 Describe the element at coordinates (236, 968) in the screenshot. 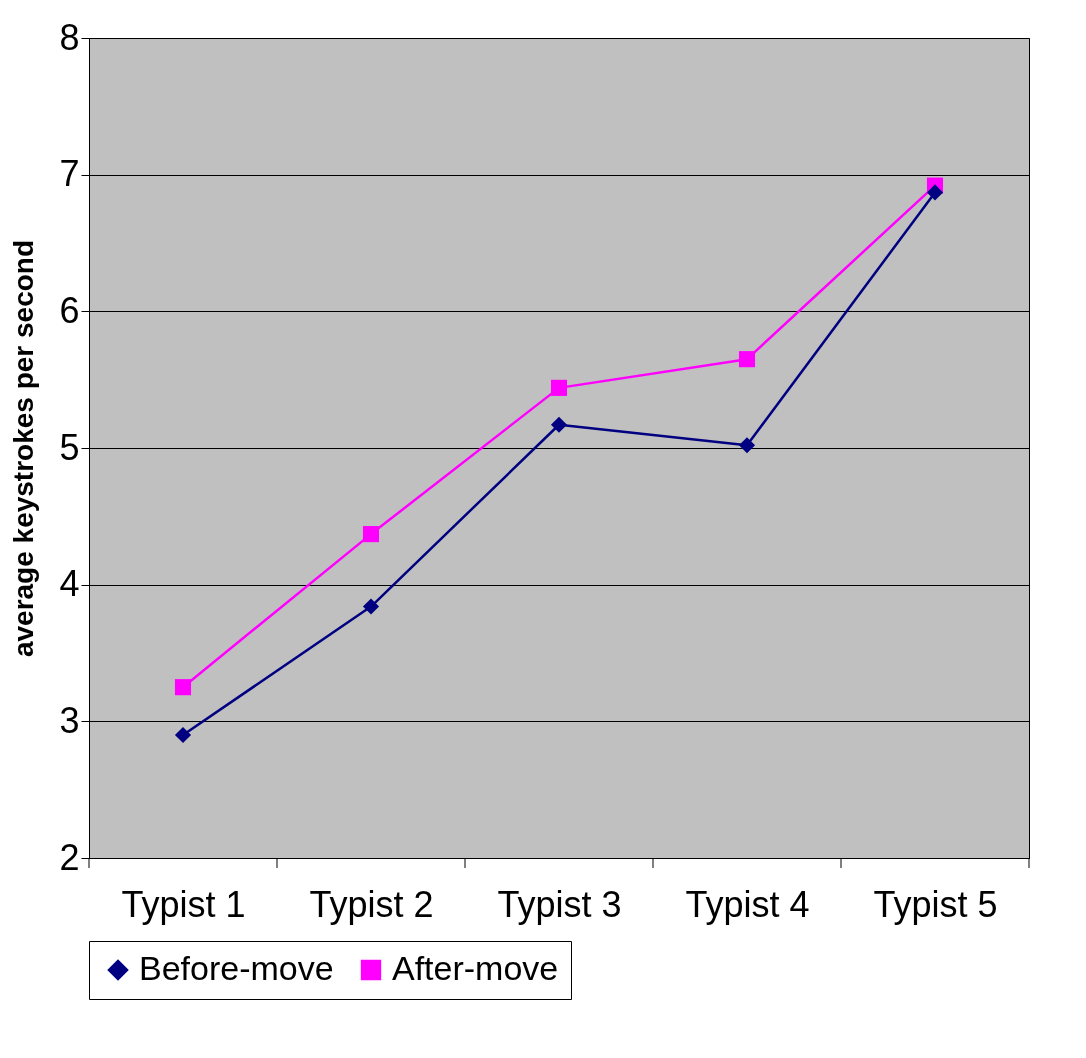

I see `legend-label: Before-move` at that location.